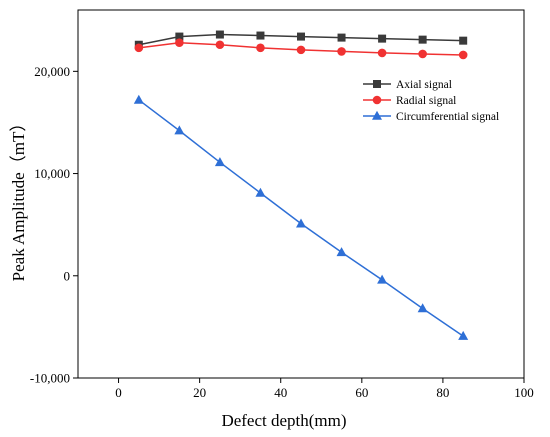 This screenshot has width=550, height=437. Describe the element at coordinates (524, 392) in the screenshot. I see `x-tick-label: 100` at that location.